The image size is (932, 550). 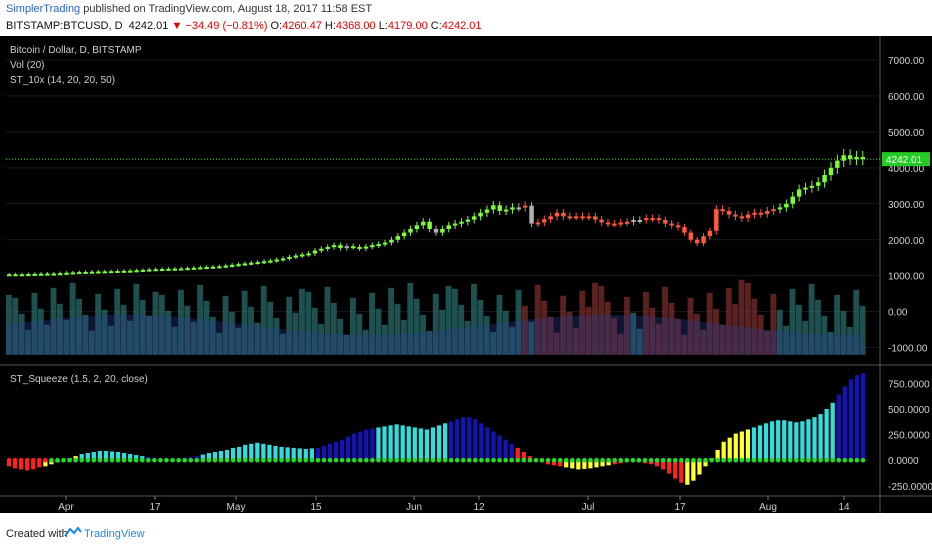 I want to click on legend-st10x: ST_10x (14, 20, 20, 50), so click(x=63, y=80).